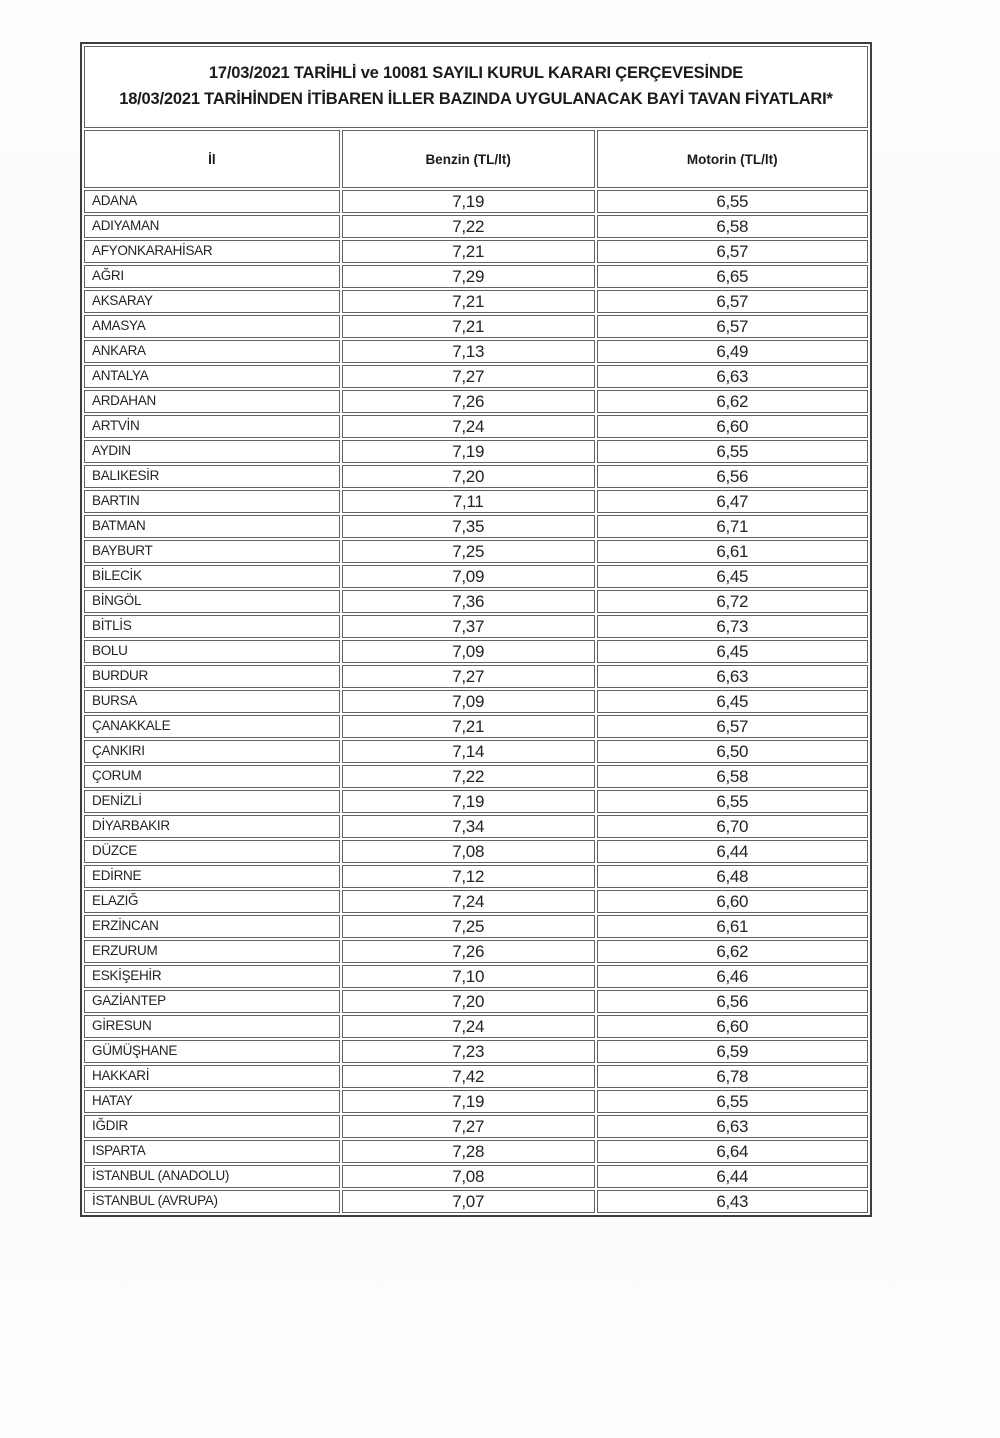 The height and width of the screenshot is (1438, 1000). What do you see at coordinates (732, 601) in the screenshot?
I see `motorin-price-cell: 6,72` at bounding box center [732, 601].